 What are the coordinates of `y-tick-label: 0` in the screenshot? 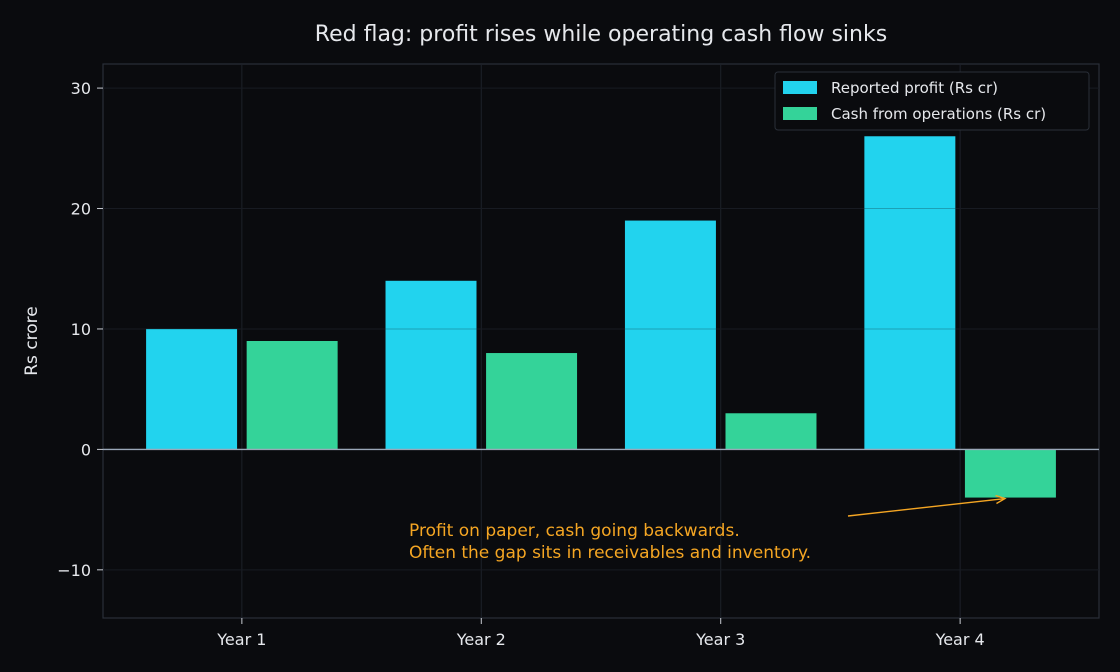 It's located at (86, 449).